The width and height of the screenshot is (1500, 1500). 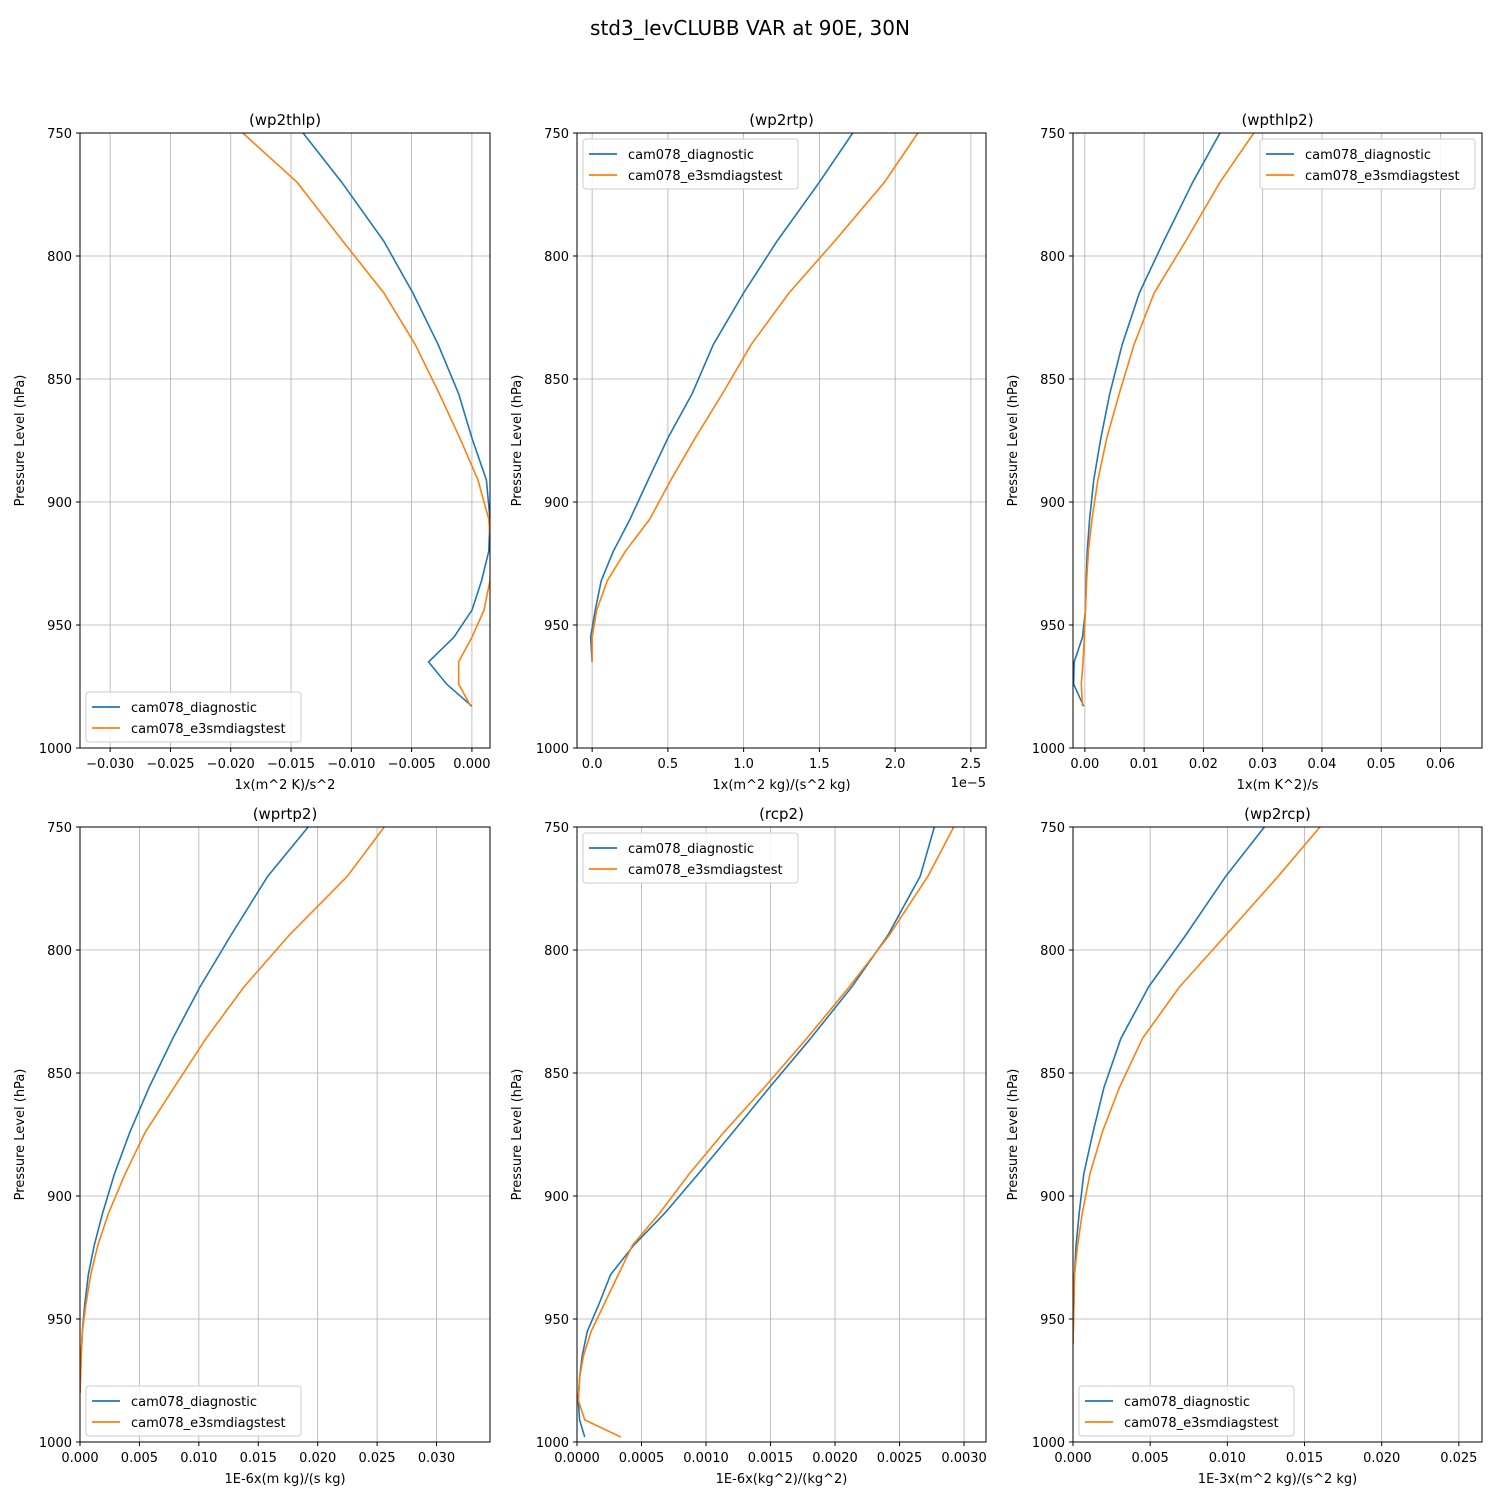 I want to click on chart-title: (rcp2), so click(x=781, y=814).